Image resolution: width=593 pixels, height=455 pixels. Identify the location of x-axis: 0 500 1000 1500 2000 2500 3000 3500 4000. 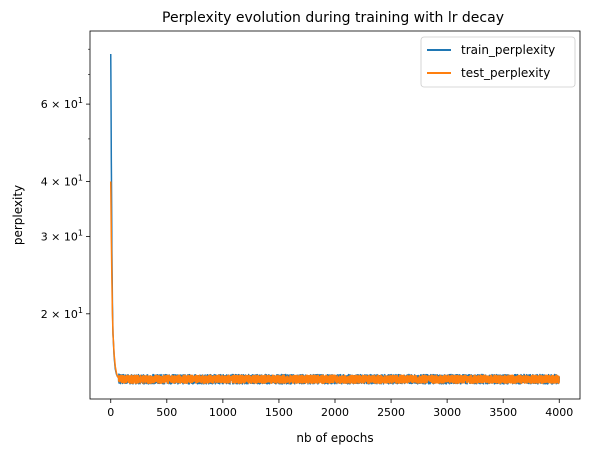
(340, 409).